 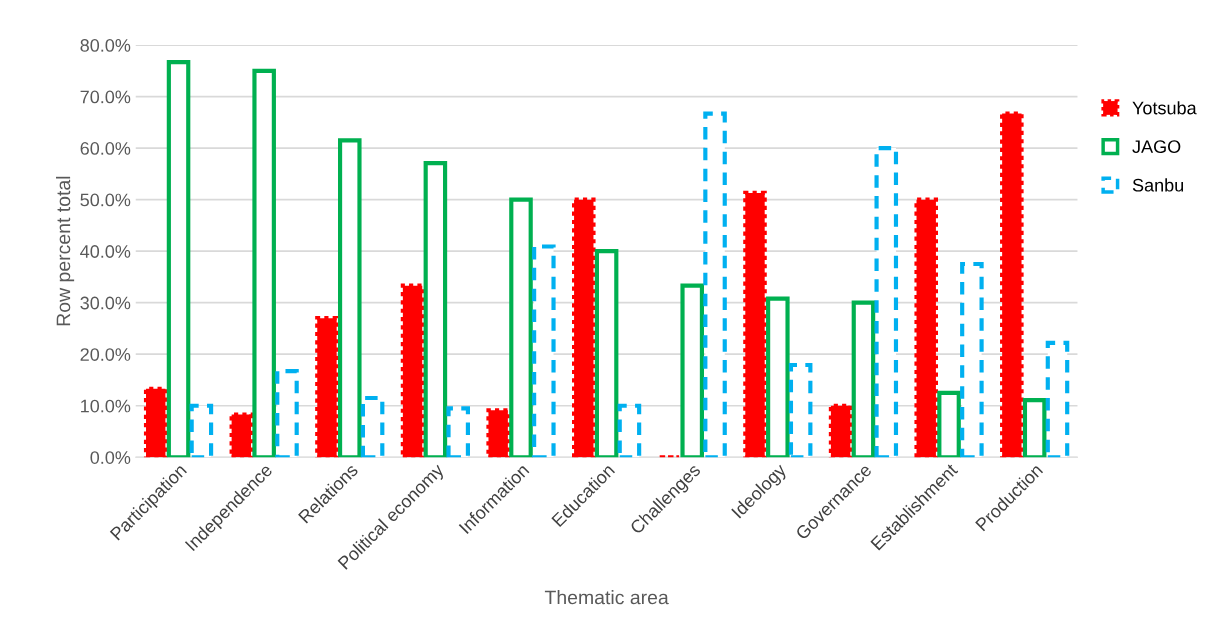 What do you see at coordinates (606, 597) in the screenshot?
I see `x-axis-title: Thematic area` at bounding box center [606, 597].